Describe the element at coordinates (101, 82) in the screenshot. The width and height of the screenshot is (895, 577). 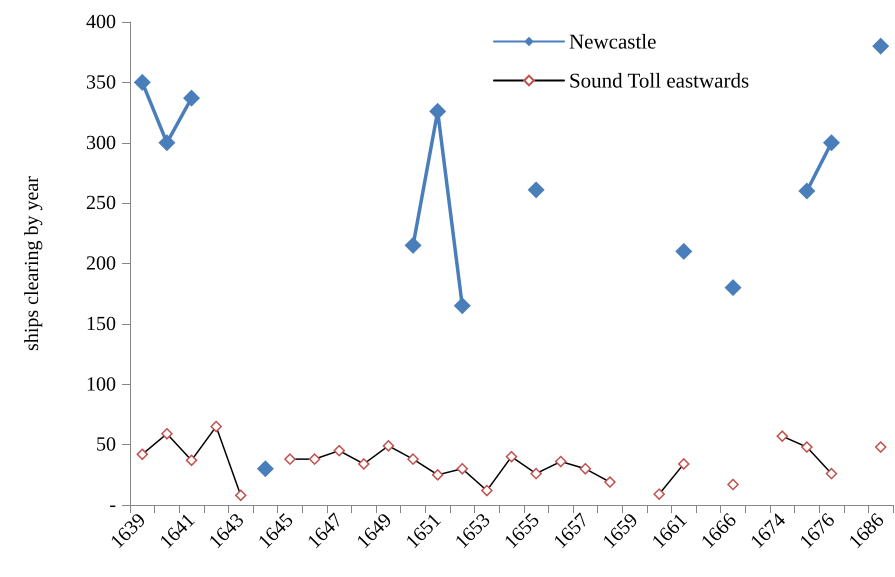
I see `y-tick-label: 350` at that location.